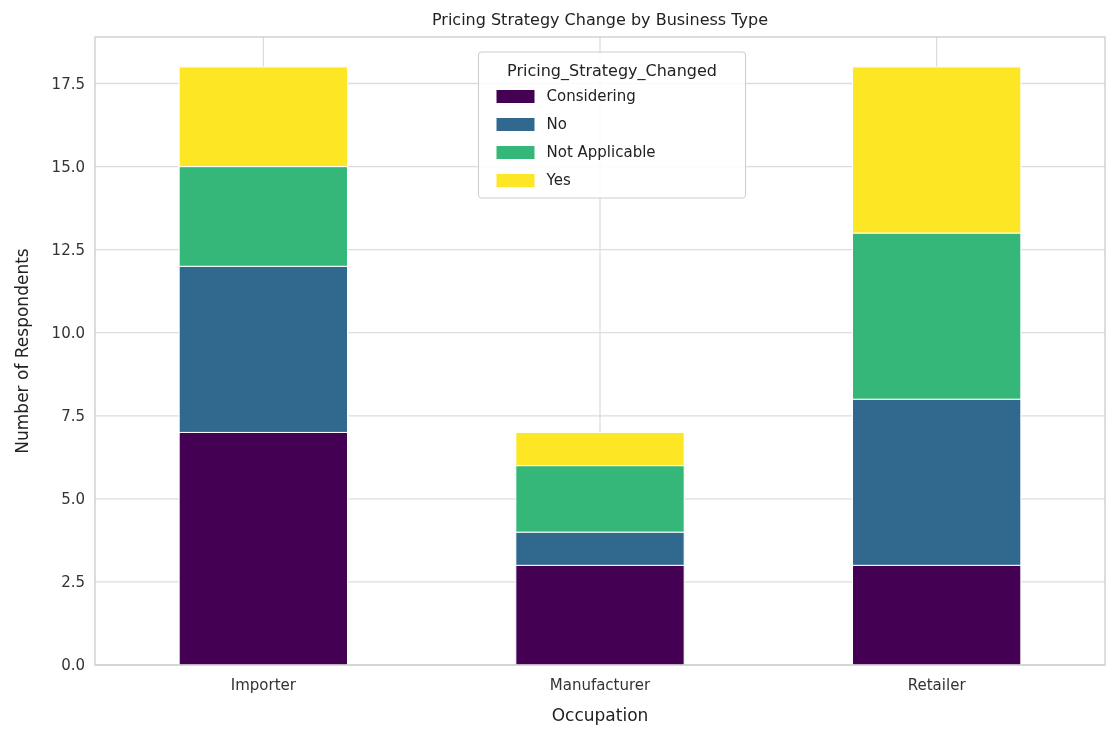 The image size is (1119, 733). What do you see at coordinates (73, 582) in the screenshot?
I see `y-tick-label: 2.5` at bounding box center [73, 582].